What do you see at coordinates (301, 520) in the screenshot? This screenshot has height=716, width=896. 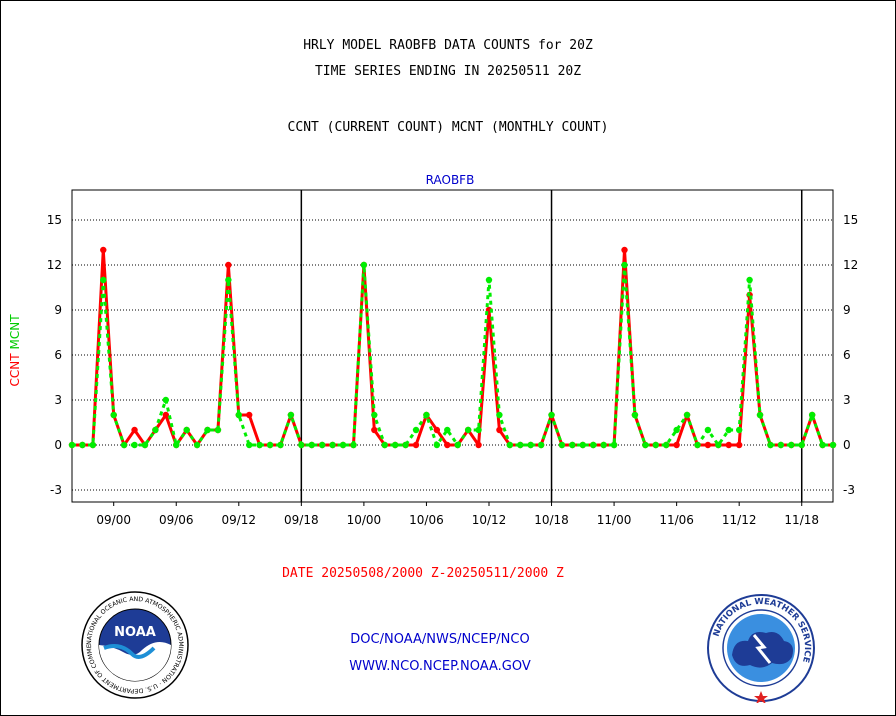 I see `x-tick-label: 09/18` at bounding box center [301, 520].